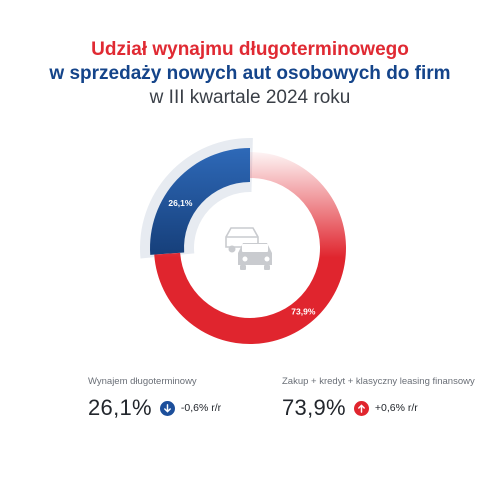 Image resolution: width=500 pixels, height=500 pixels. Describe the element at coordinates (250, 97) in the screenshot. I see `title-line-3: w III kwartale 2024 roku` at that location.